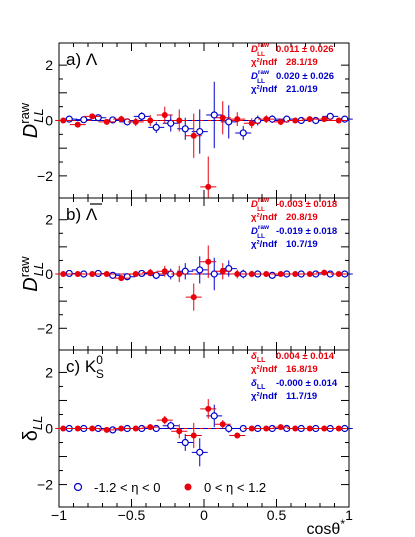  Describe the element at coordinates (305, 356) in the screenshot. I see `stat-value: 0.004 ± 0.014` at that location.